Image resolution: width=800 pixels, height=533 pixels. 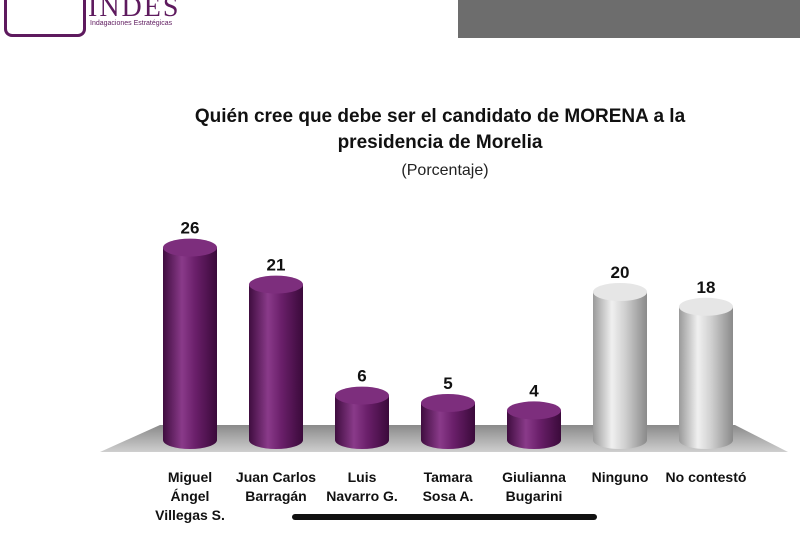 I want to click on bar-value-label-6: 18, so click(x=706, y=287).